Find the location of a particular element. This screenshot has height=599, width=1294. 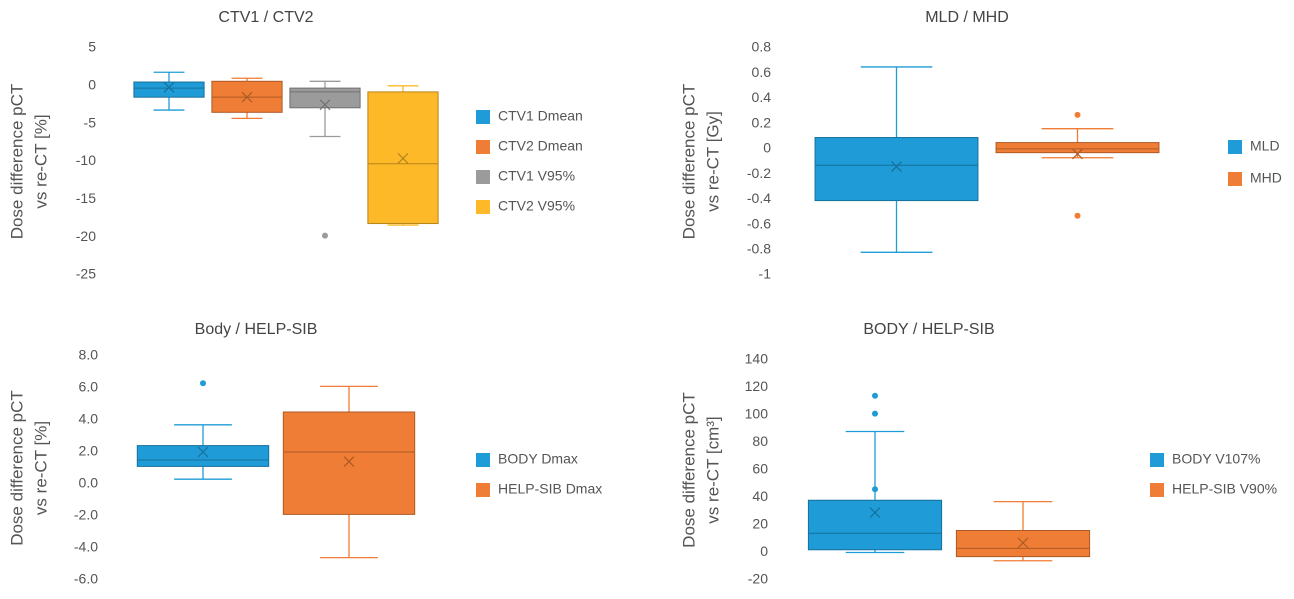

y-tick-label: 0.6 is located at coordinates (762, 72).